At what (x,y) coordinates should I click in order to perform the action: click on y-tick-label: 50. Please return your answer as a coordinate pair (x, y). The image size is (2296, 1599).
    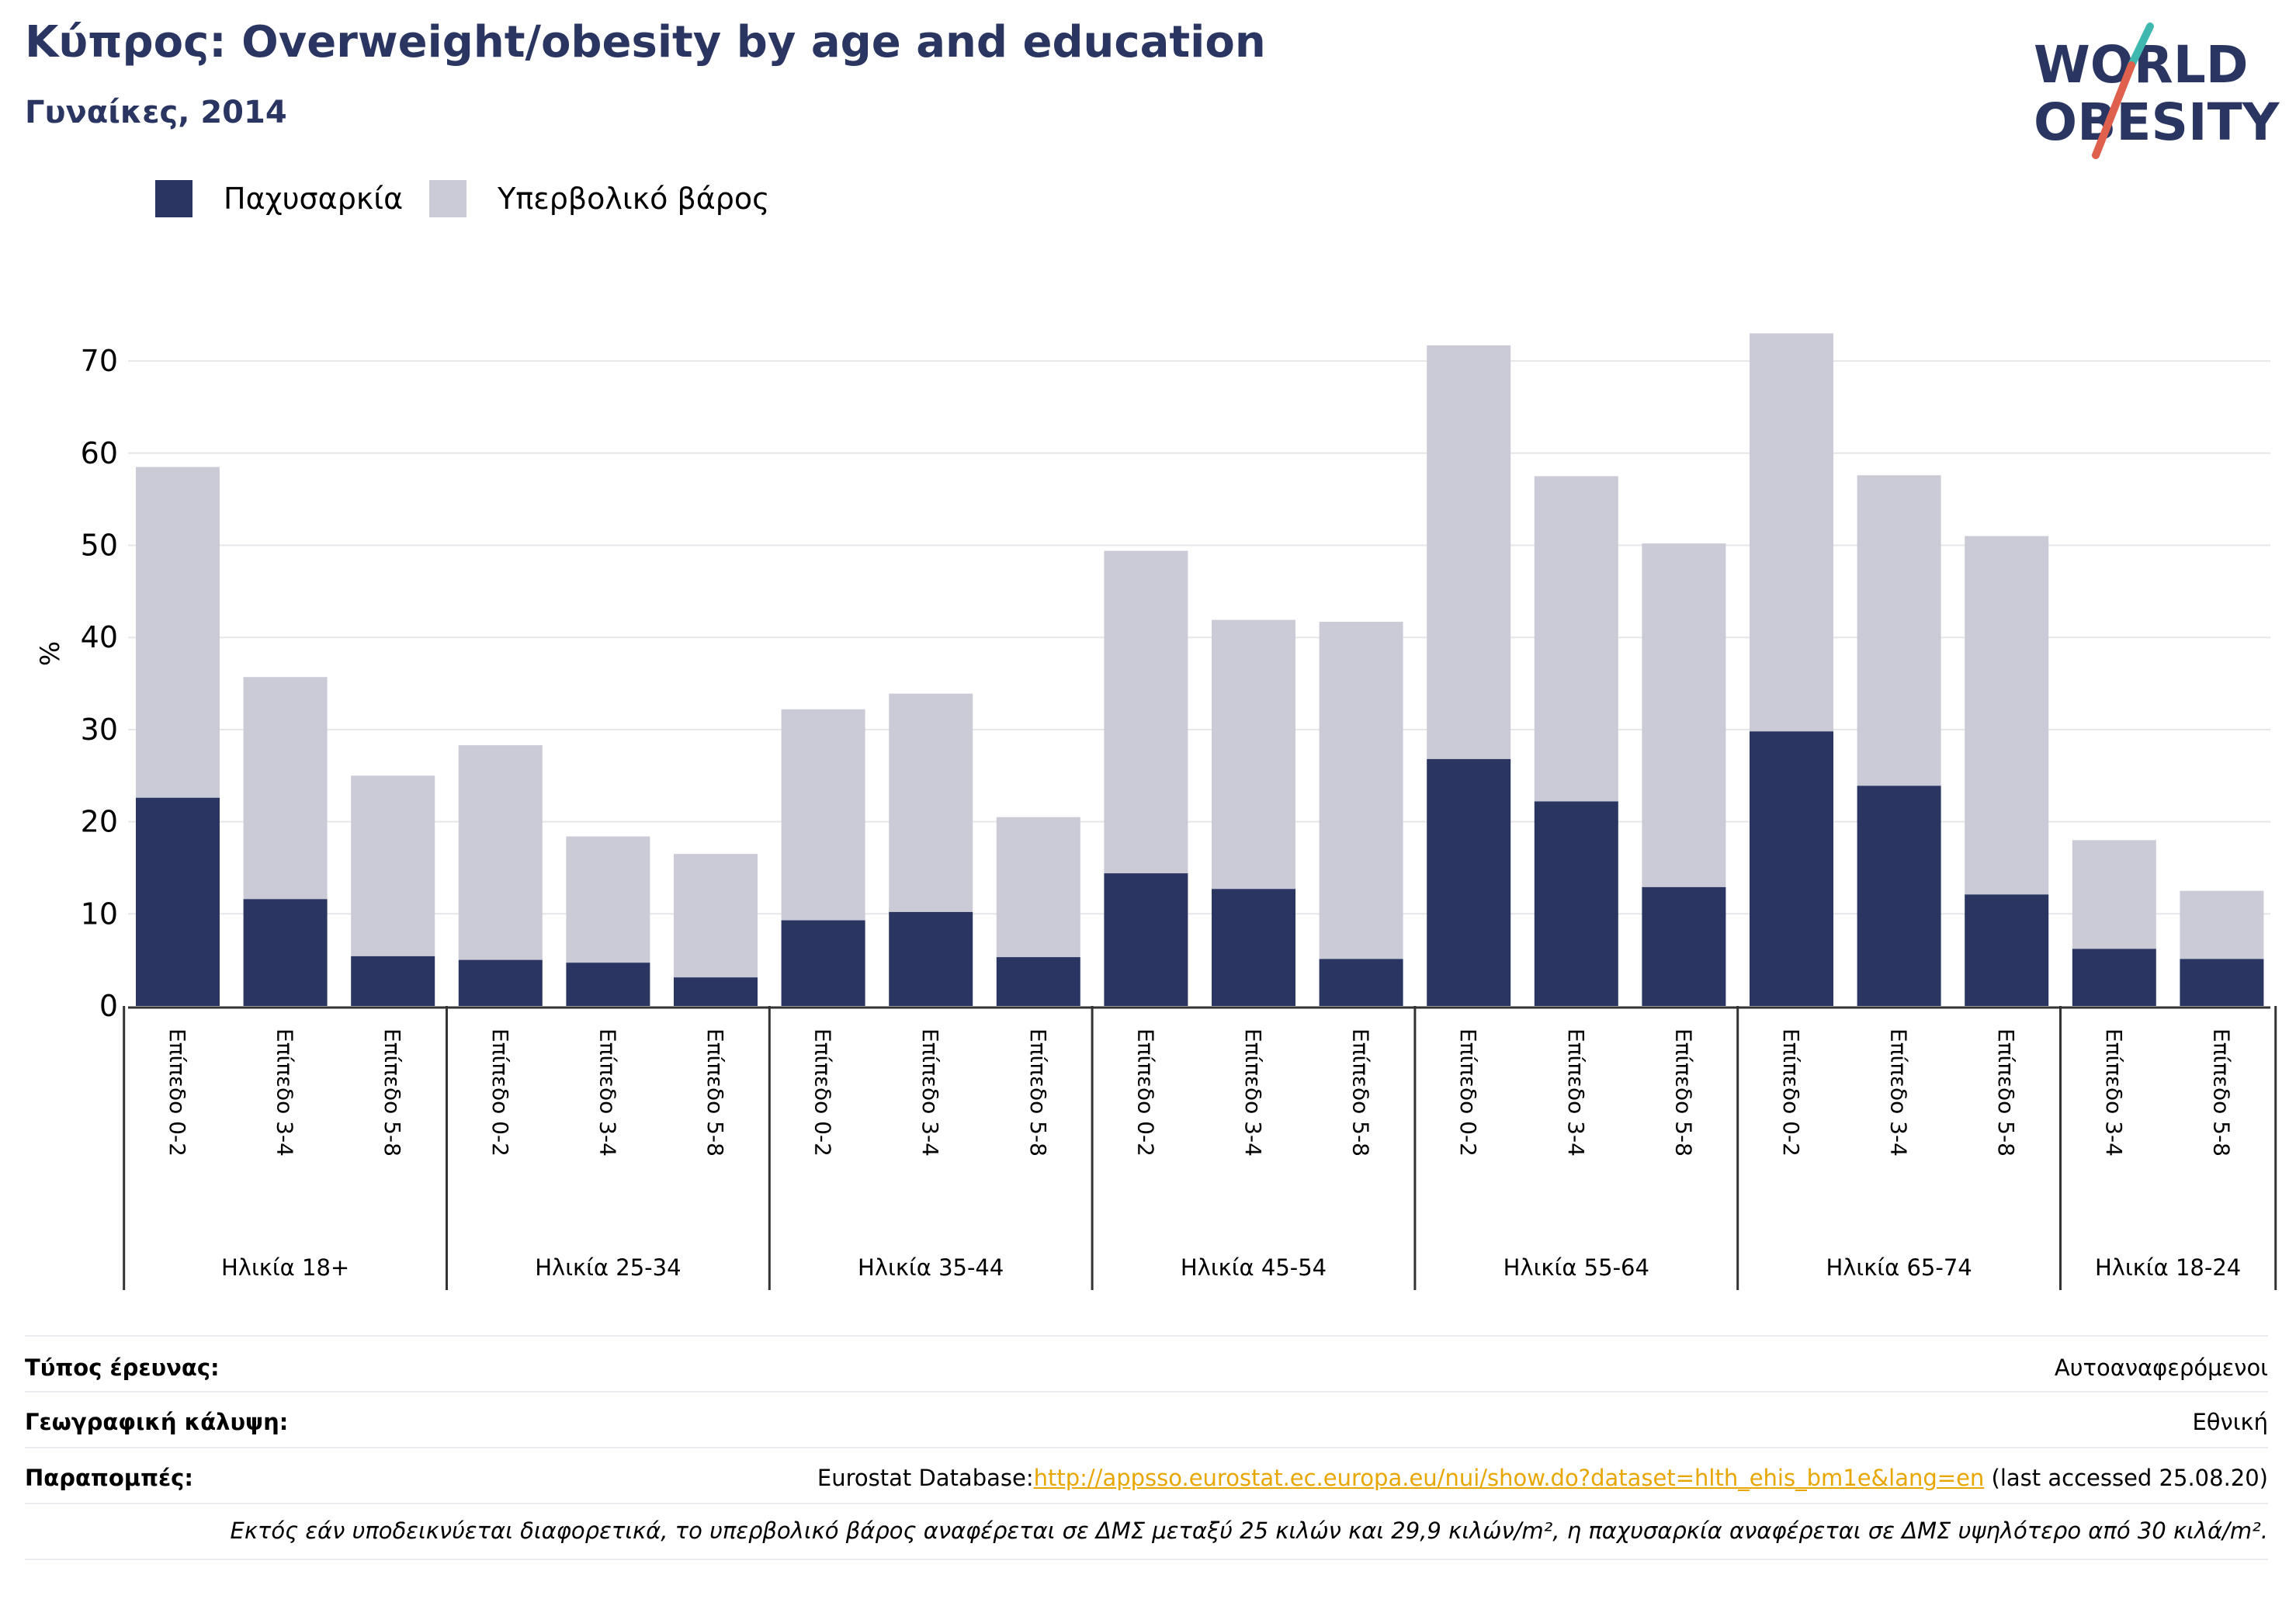
    Looking at the image, I should click on (99, 546).